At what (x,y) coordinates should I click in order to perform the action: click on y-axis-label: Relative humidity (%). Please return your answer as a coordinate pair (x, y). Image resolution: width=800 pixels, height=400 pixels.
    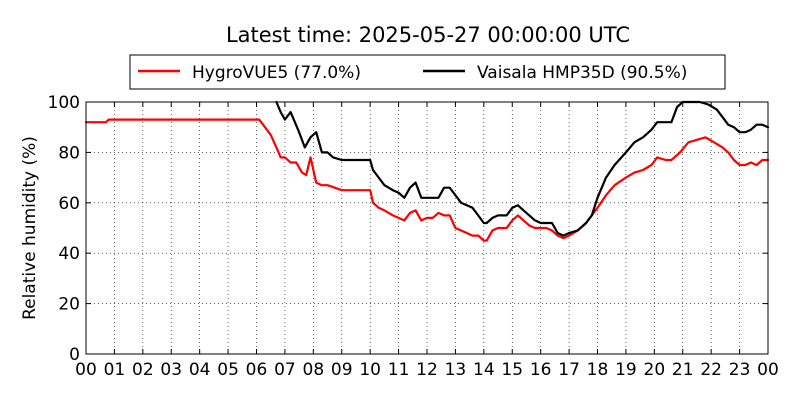
    Looking at the image, I should click on (30, 228).